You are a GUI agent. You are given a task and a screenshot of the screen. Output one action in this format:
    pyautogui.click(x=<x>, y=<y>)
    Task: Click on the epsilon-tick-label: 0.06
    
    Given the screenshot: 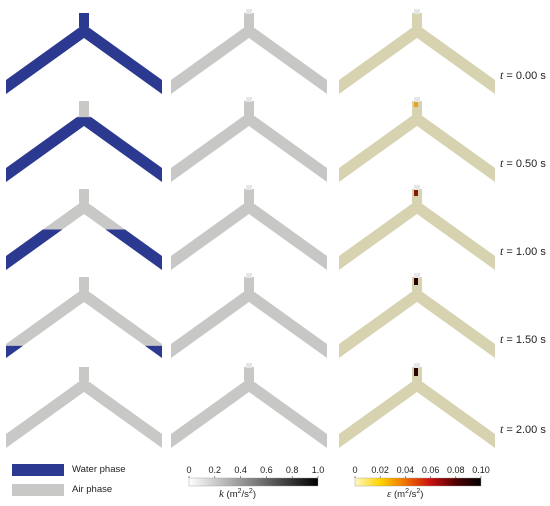 What is the action you would take?
    pyautogui.click(x=430, y=470)
    